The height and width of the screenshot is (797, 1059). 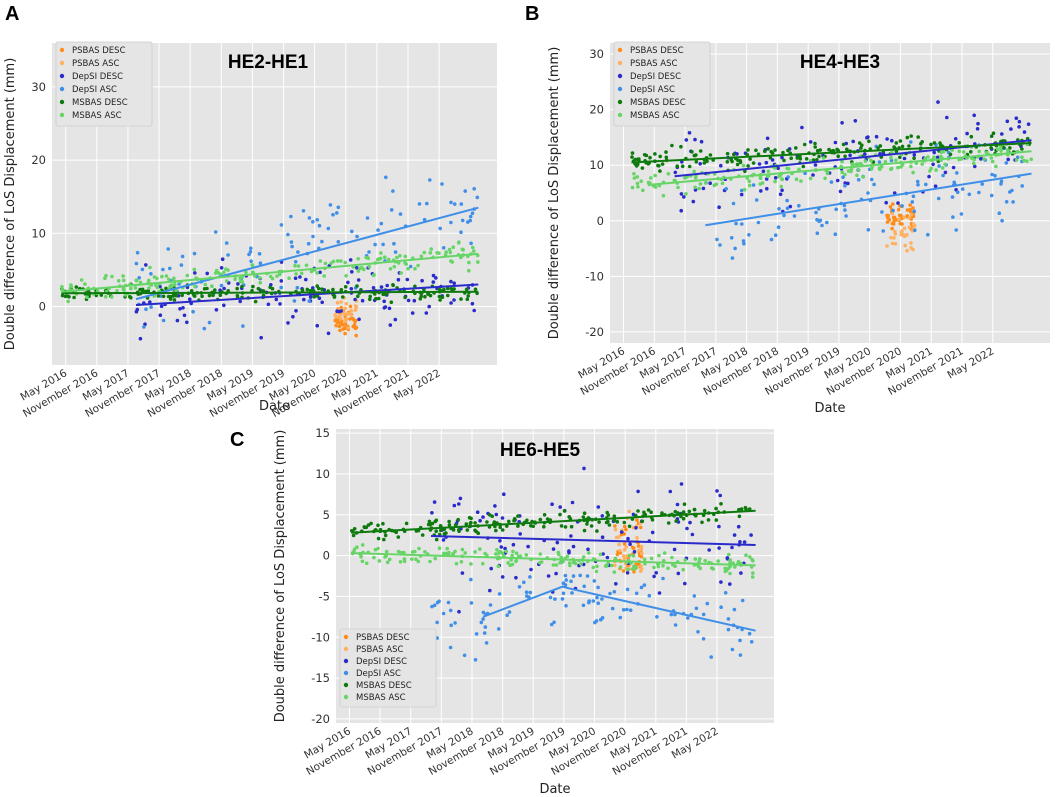 What do you see at coordinates (324, 596) in the screenshot?
I see `y-tick-label: -5` at bounding box center [324, 596].